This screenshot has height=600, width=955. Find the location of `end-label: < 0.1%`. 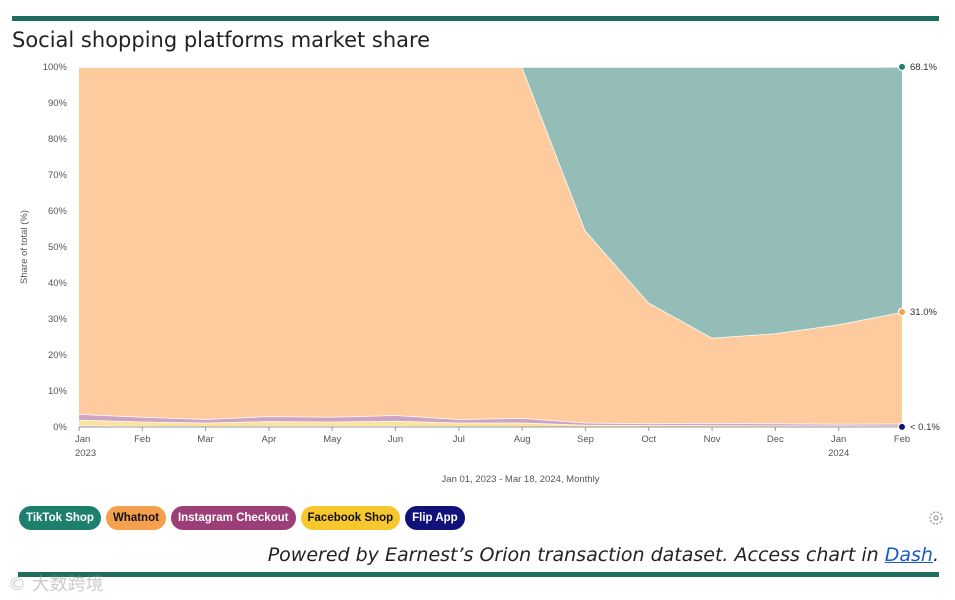

end-label: < 0.1% is located at coordinates (925, 427).